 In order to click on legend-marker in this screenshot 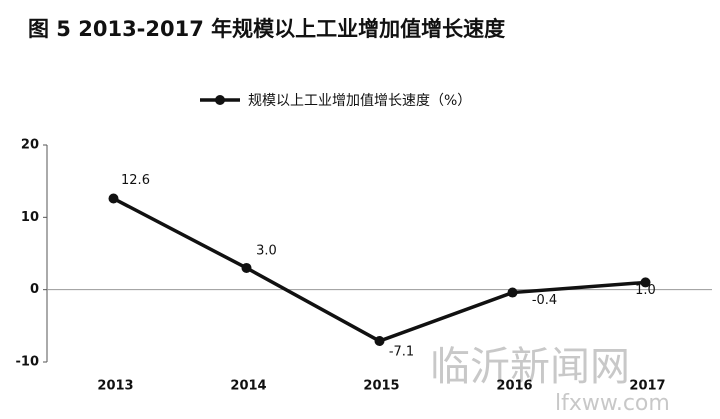, I will do `click(220, 100)`.